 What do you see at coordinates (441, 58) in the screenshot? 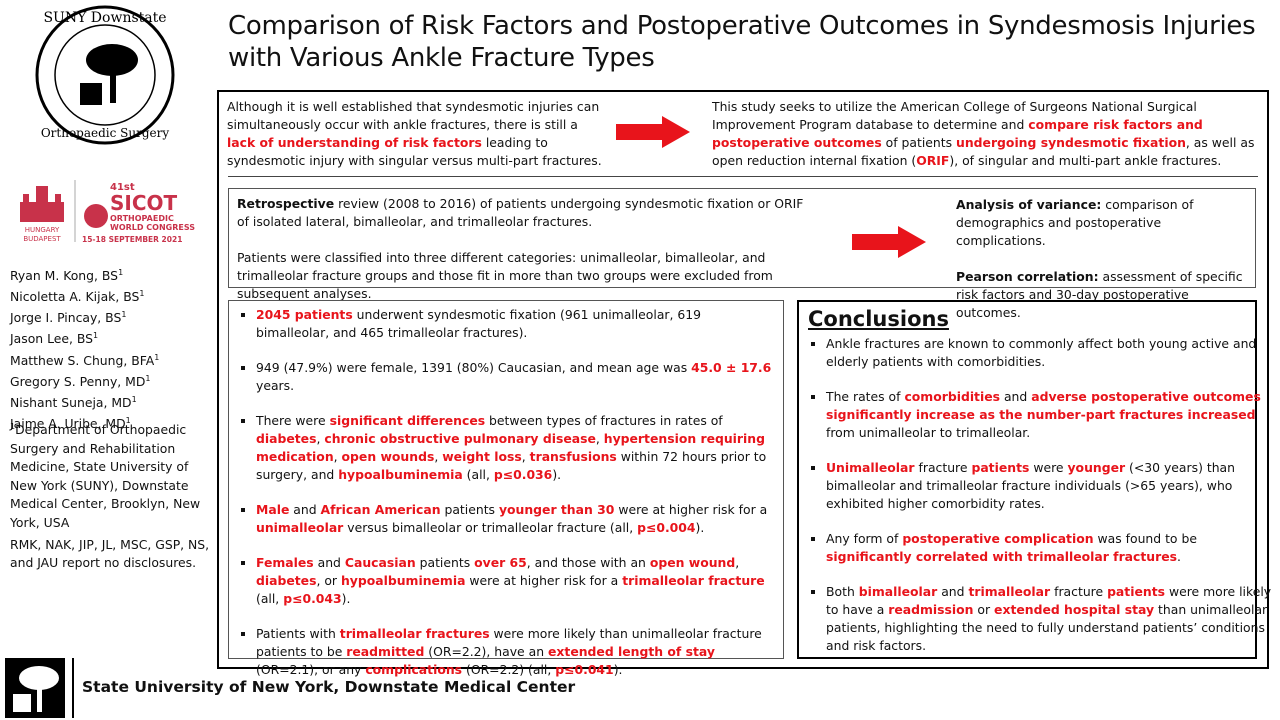
I see `title-line: with Various Ankle Fracture Types` at bounding box center [441, 58].